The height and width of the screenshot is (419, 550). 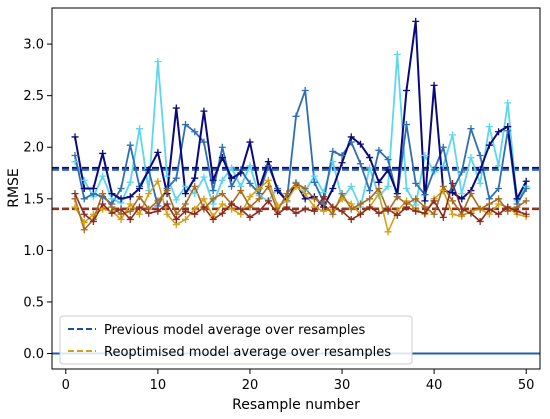 I want to click on y-axis-label: RMSE, so click(x=14, y=188).